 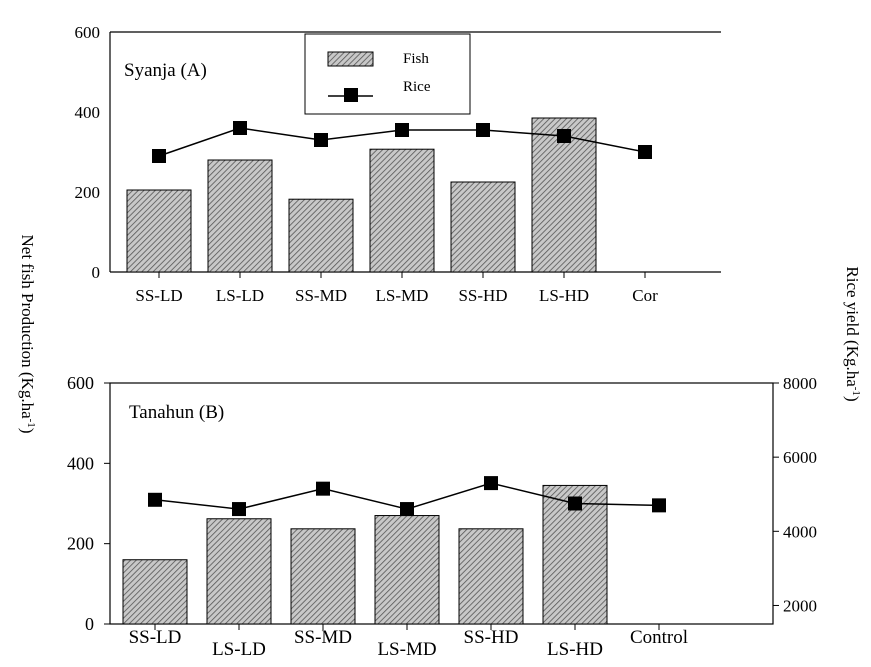 What do you see at coordinates (402, 295) in the screenshot?
I see `panel-a-category-label: LS-MD` at bounding box center [402, 295].